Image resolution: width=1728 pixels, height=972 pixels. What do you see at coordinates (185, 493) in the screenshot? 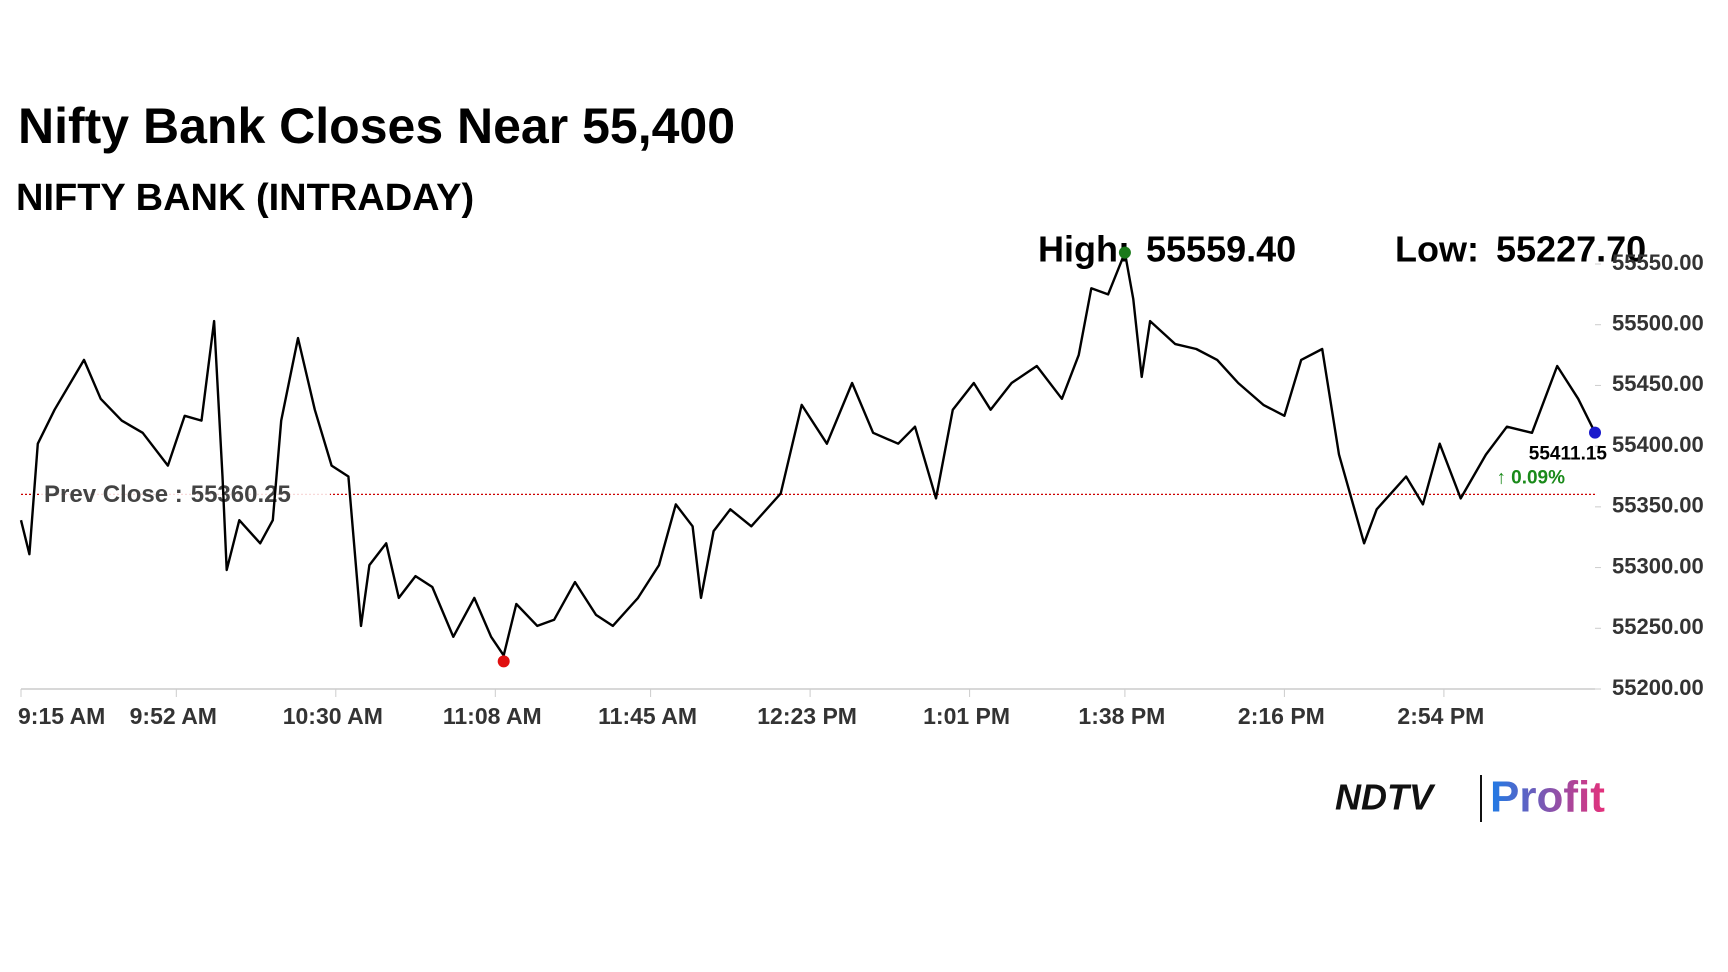
I see `prev-close-bg` at bounding box center [185, 493].